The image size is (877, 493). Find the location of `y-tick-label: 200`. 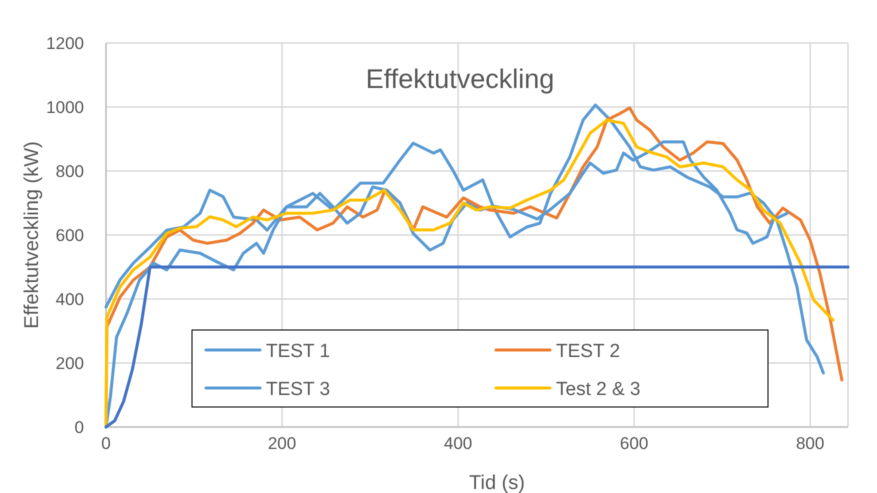

y-tick-label: 200 is located at coordinates (70, 363).